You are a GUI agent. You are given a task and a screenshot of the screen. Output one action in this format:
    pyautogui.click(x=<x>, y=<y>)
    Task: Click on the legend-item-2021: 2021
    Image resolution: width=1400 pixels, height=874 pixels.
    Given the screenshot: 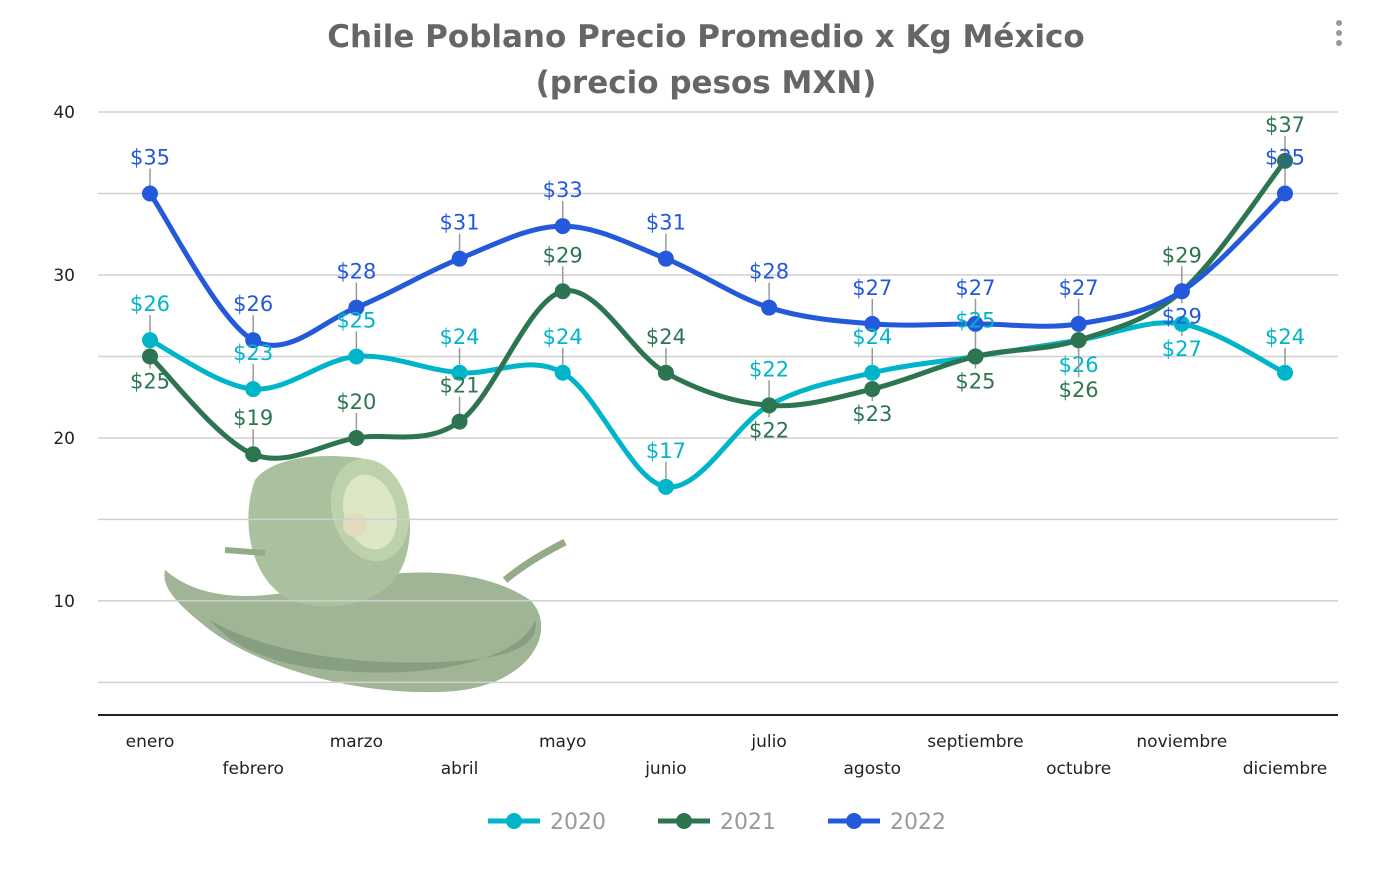 What is the action you would take?
    pyautogui.click(x=717, y=822)
    